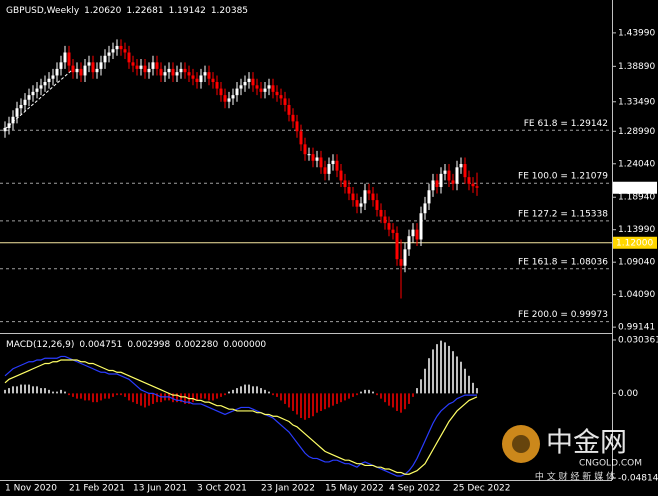 The width and height of the screenshot is (658, 496). Describe the element at coordinates (482, 489) in the screenshot. I see `x-tick-label: 25 Dec 2022` at that location.